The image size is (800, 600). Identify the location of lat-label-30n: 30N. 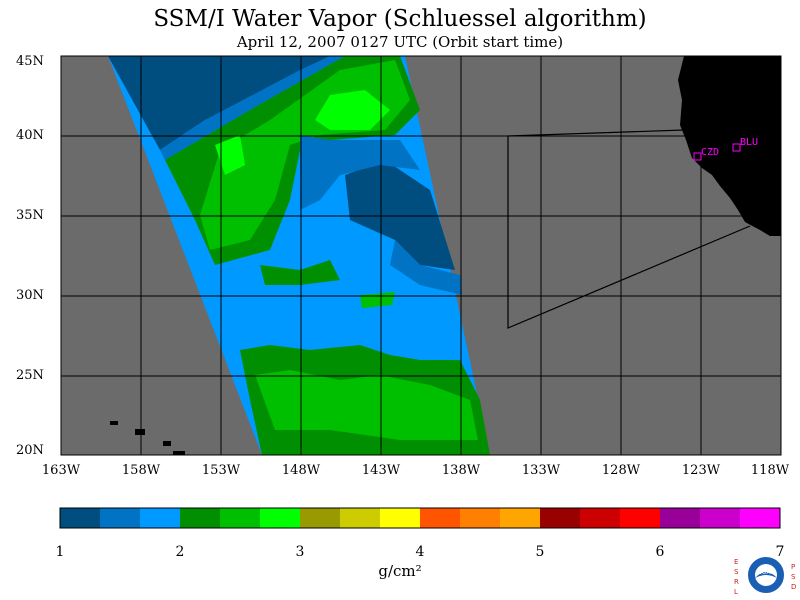
(30, 295).